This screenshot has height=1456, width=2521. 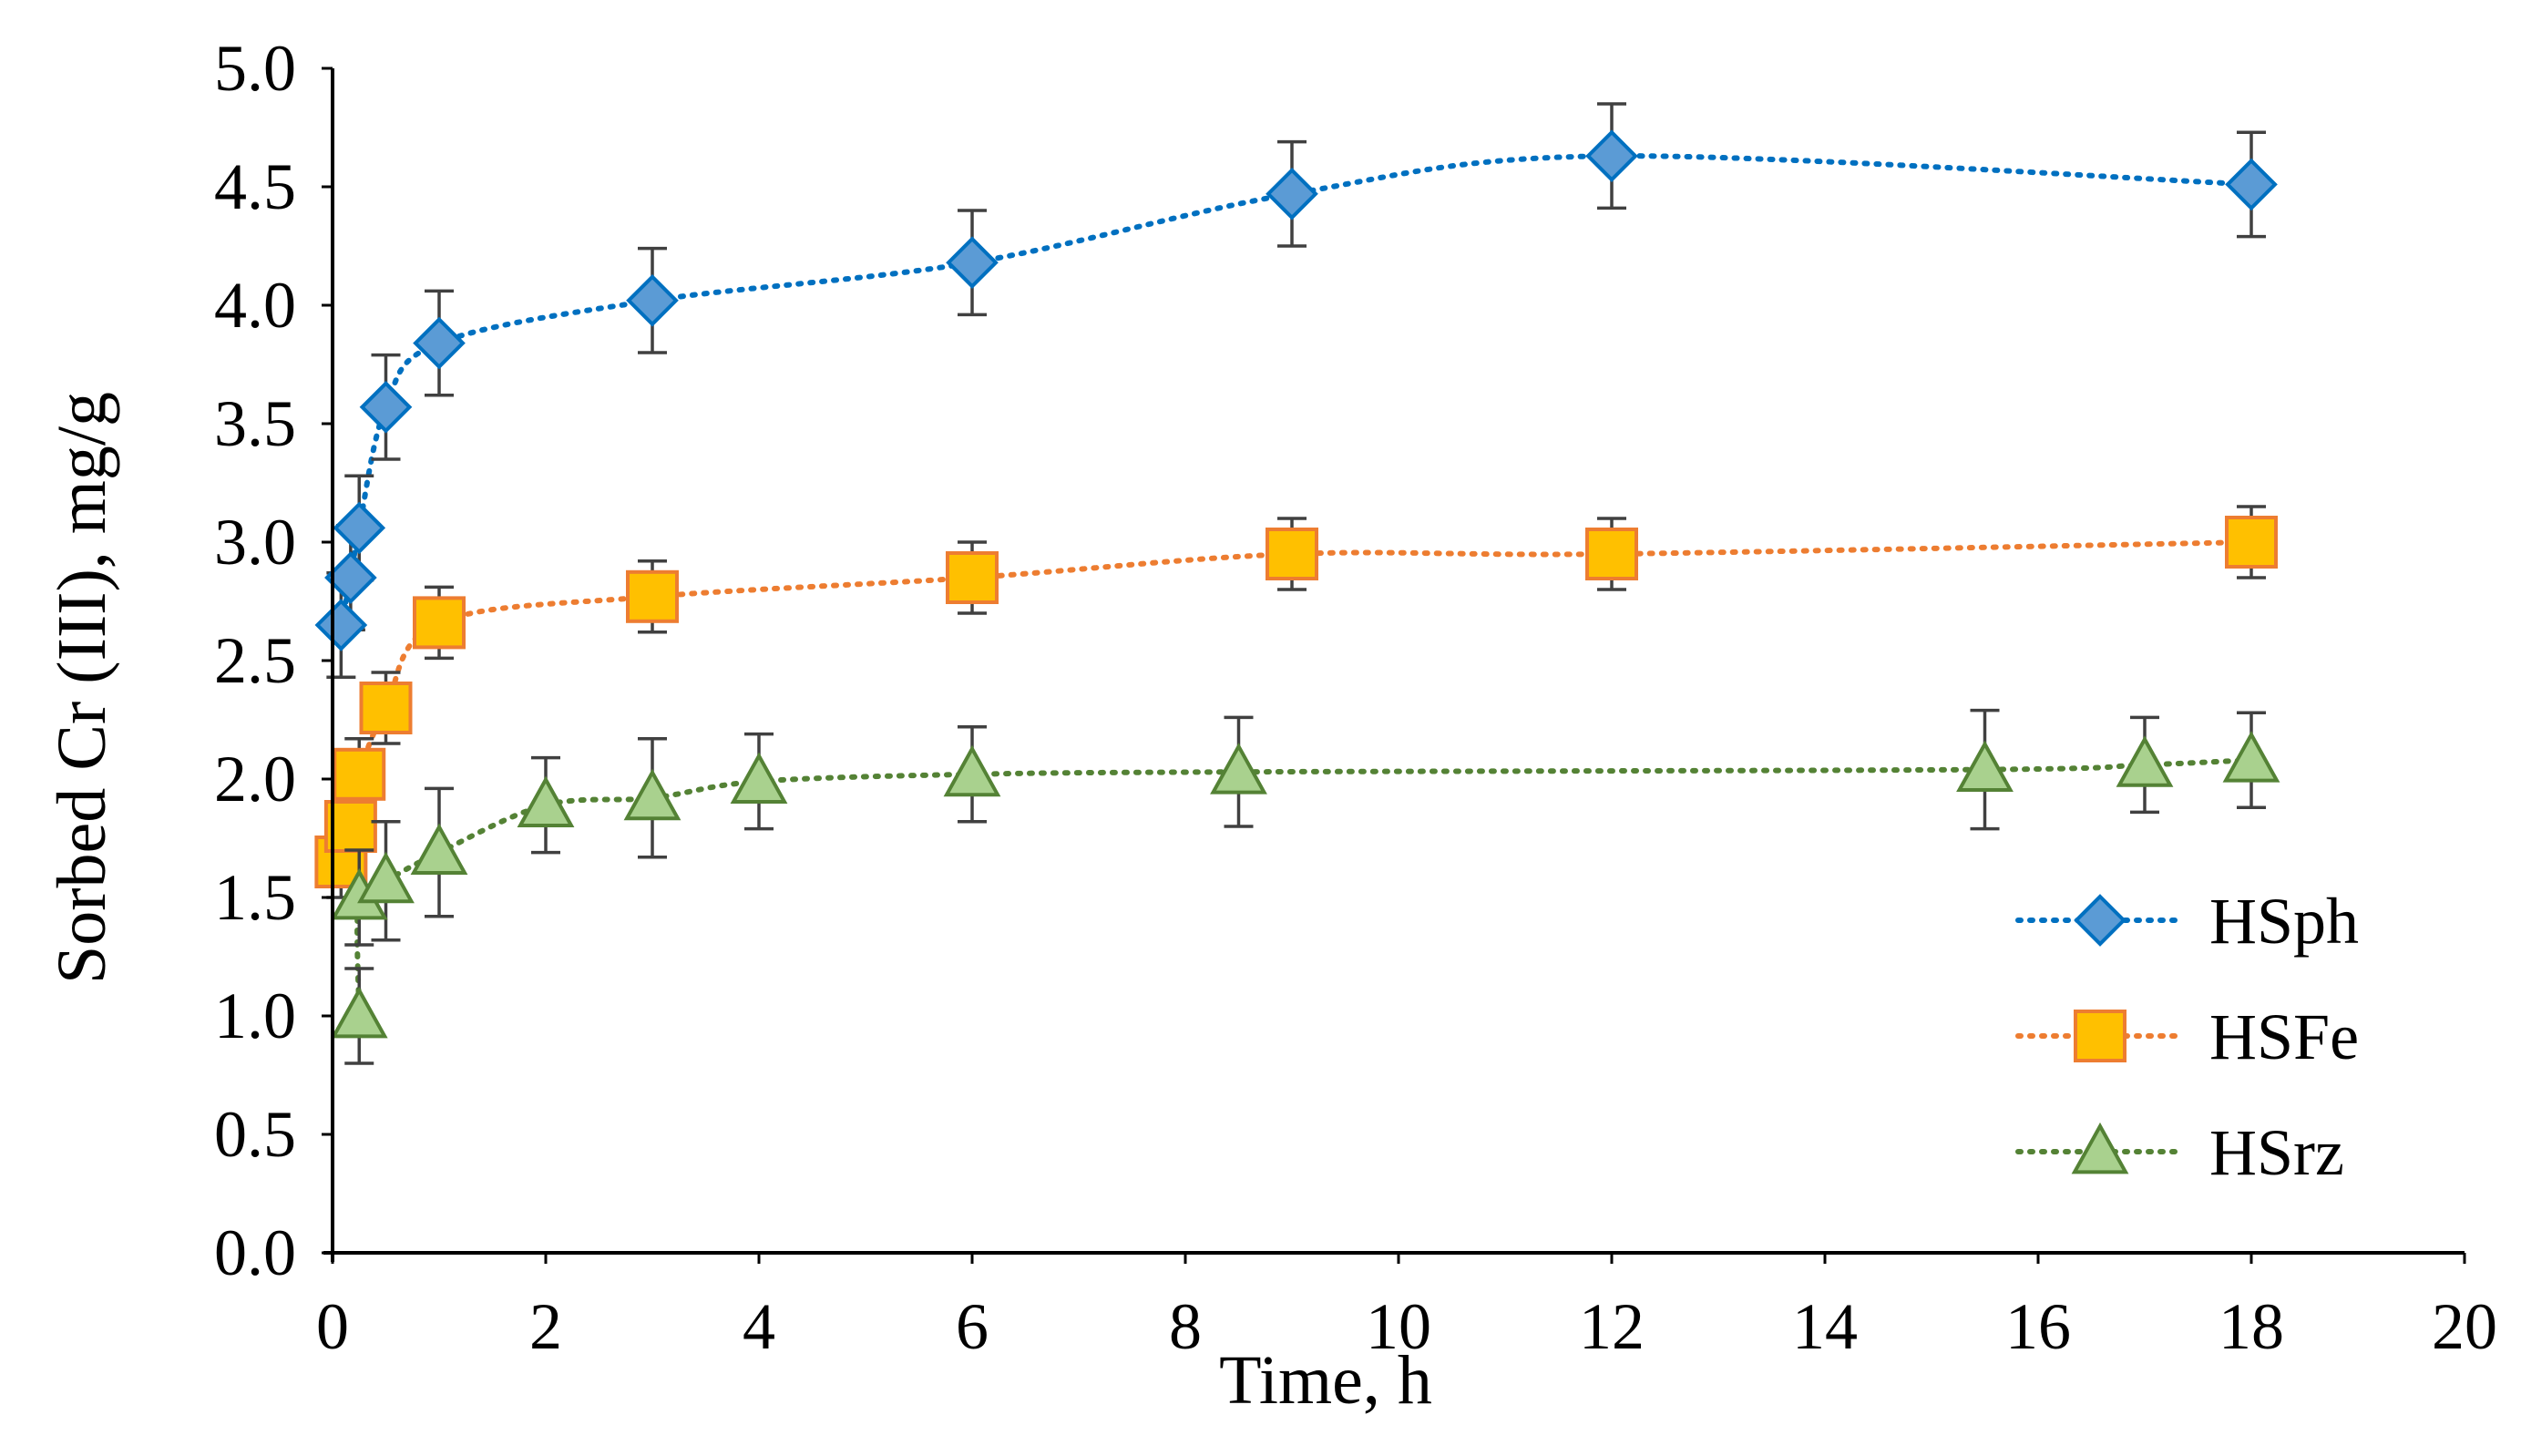 I want to click on x-tick-label: 18, so click(x=2251, y=1326).